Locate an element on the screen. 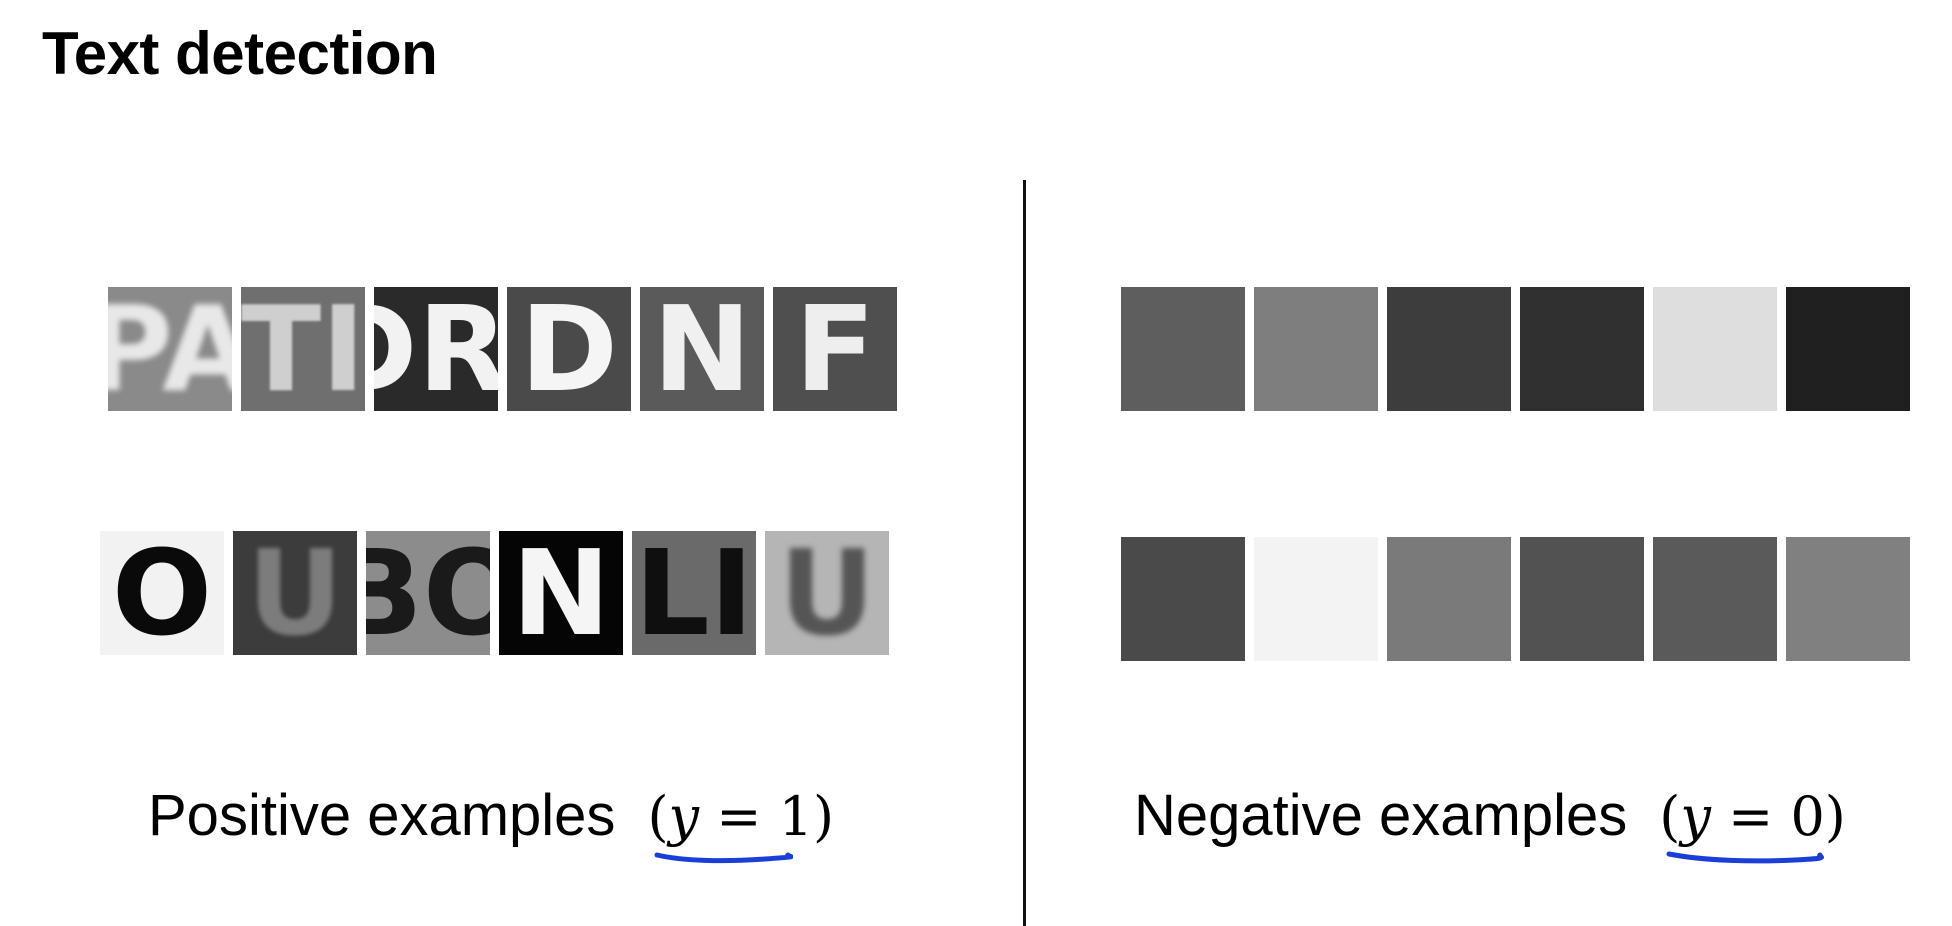 Image resolution: width=1952 pixels, height=926 pixels. patch-glyph: F is located at coordinates (835, 349).